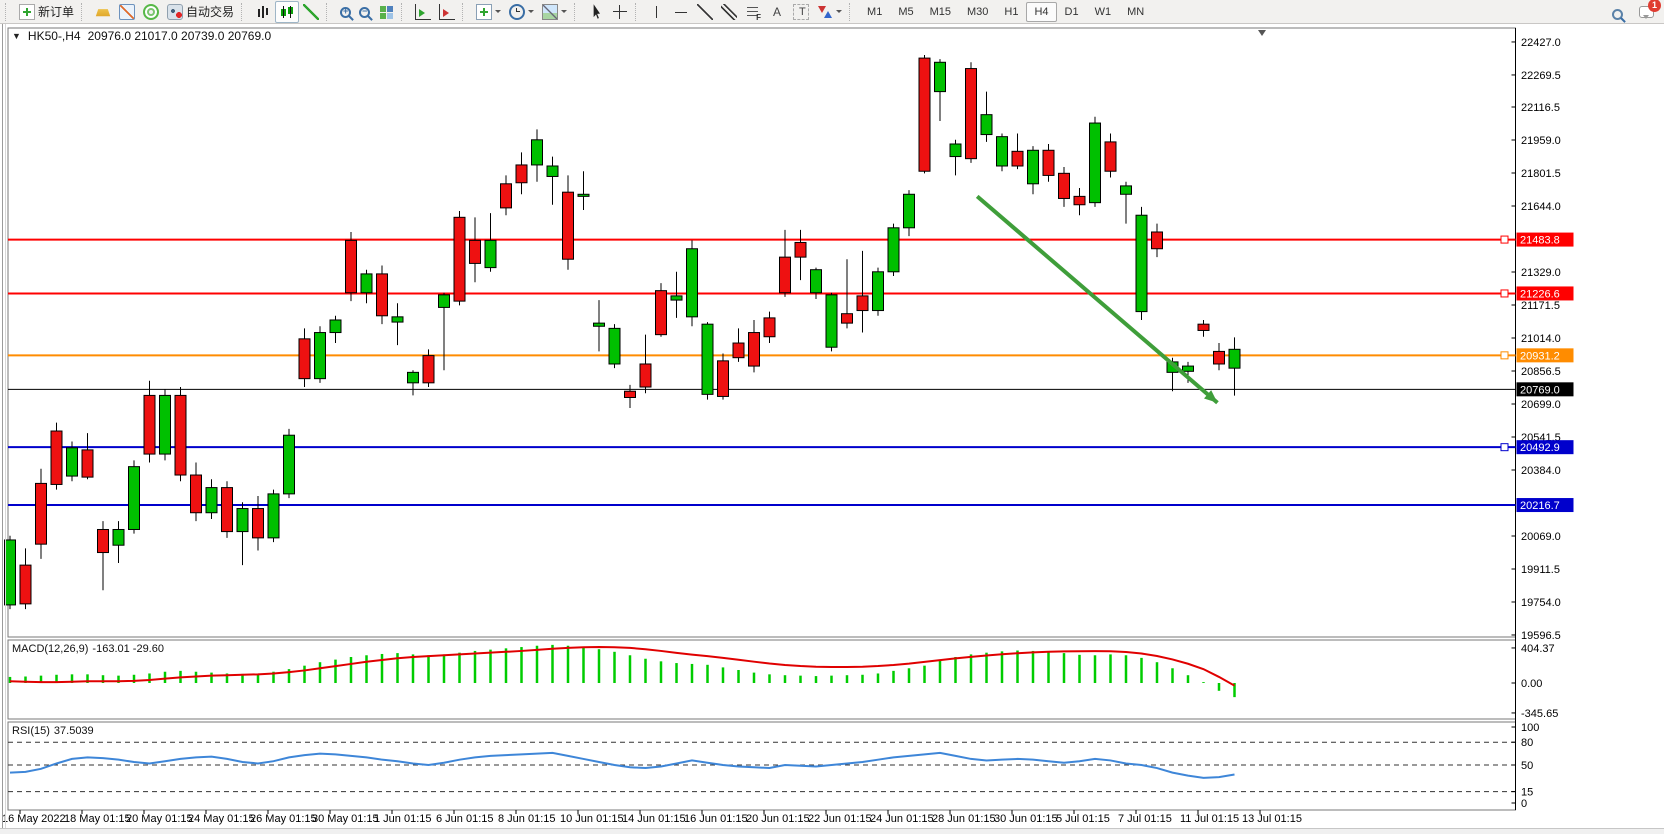 Image resolution: width=1664 pixels, height=834 pixels. Describe the element at coordinates (777, 12) in the screenshot. I see `text-button` at that location.